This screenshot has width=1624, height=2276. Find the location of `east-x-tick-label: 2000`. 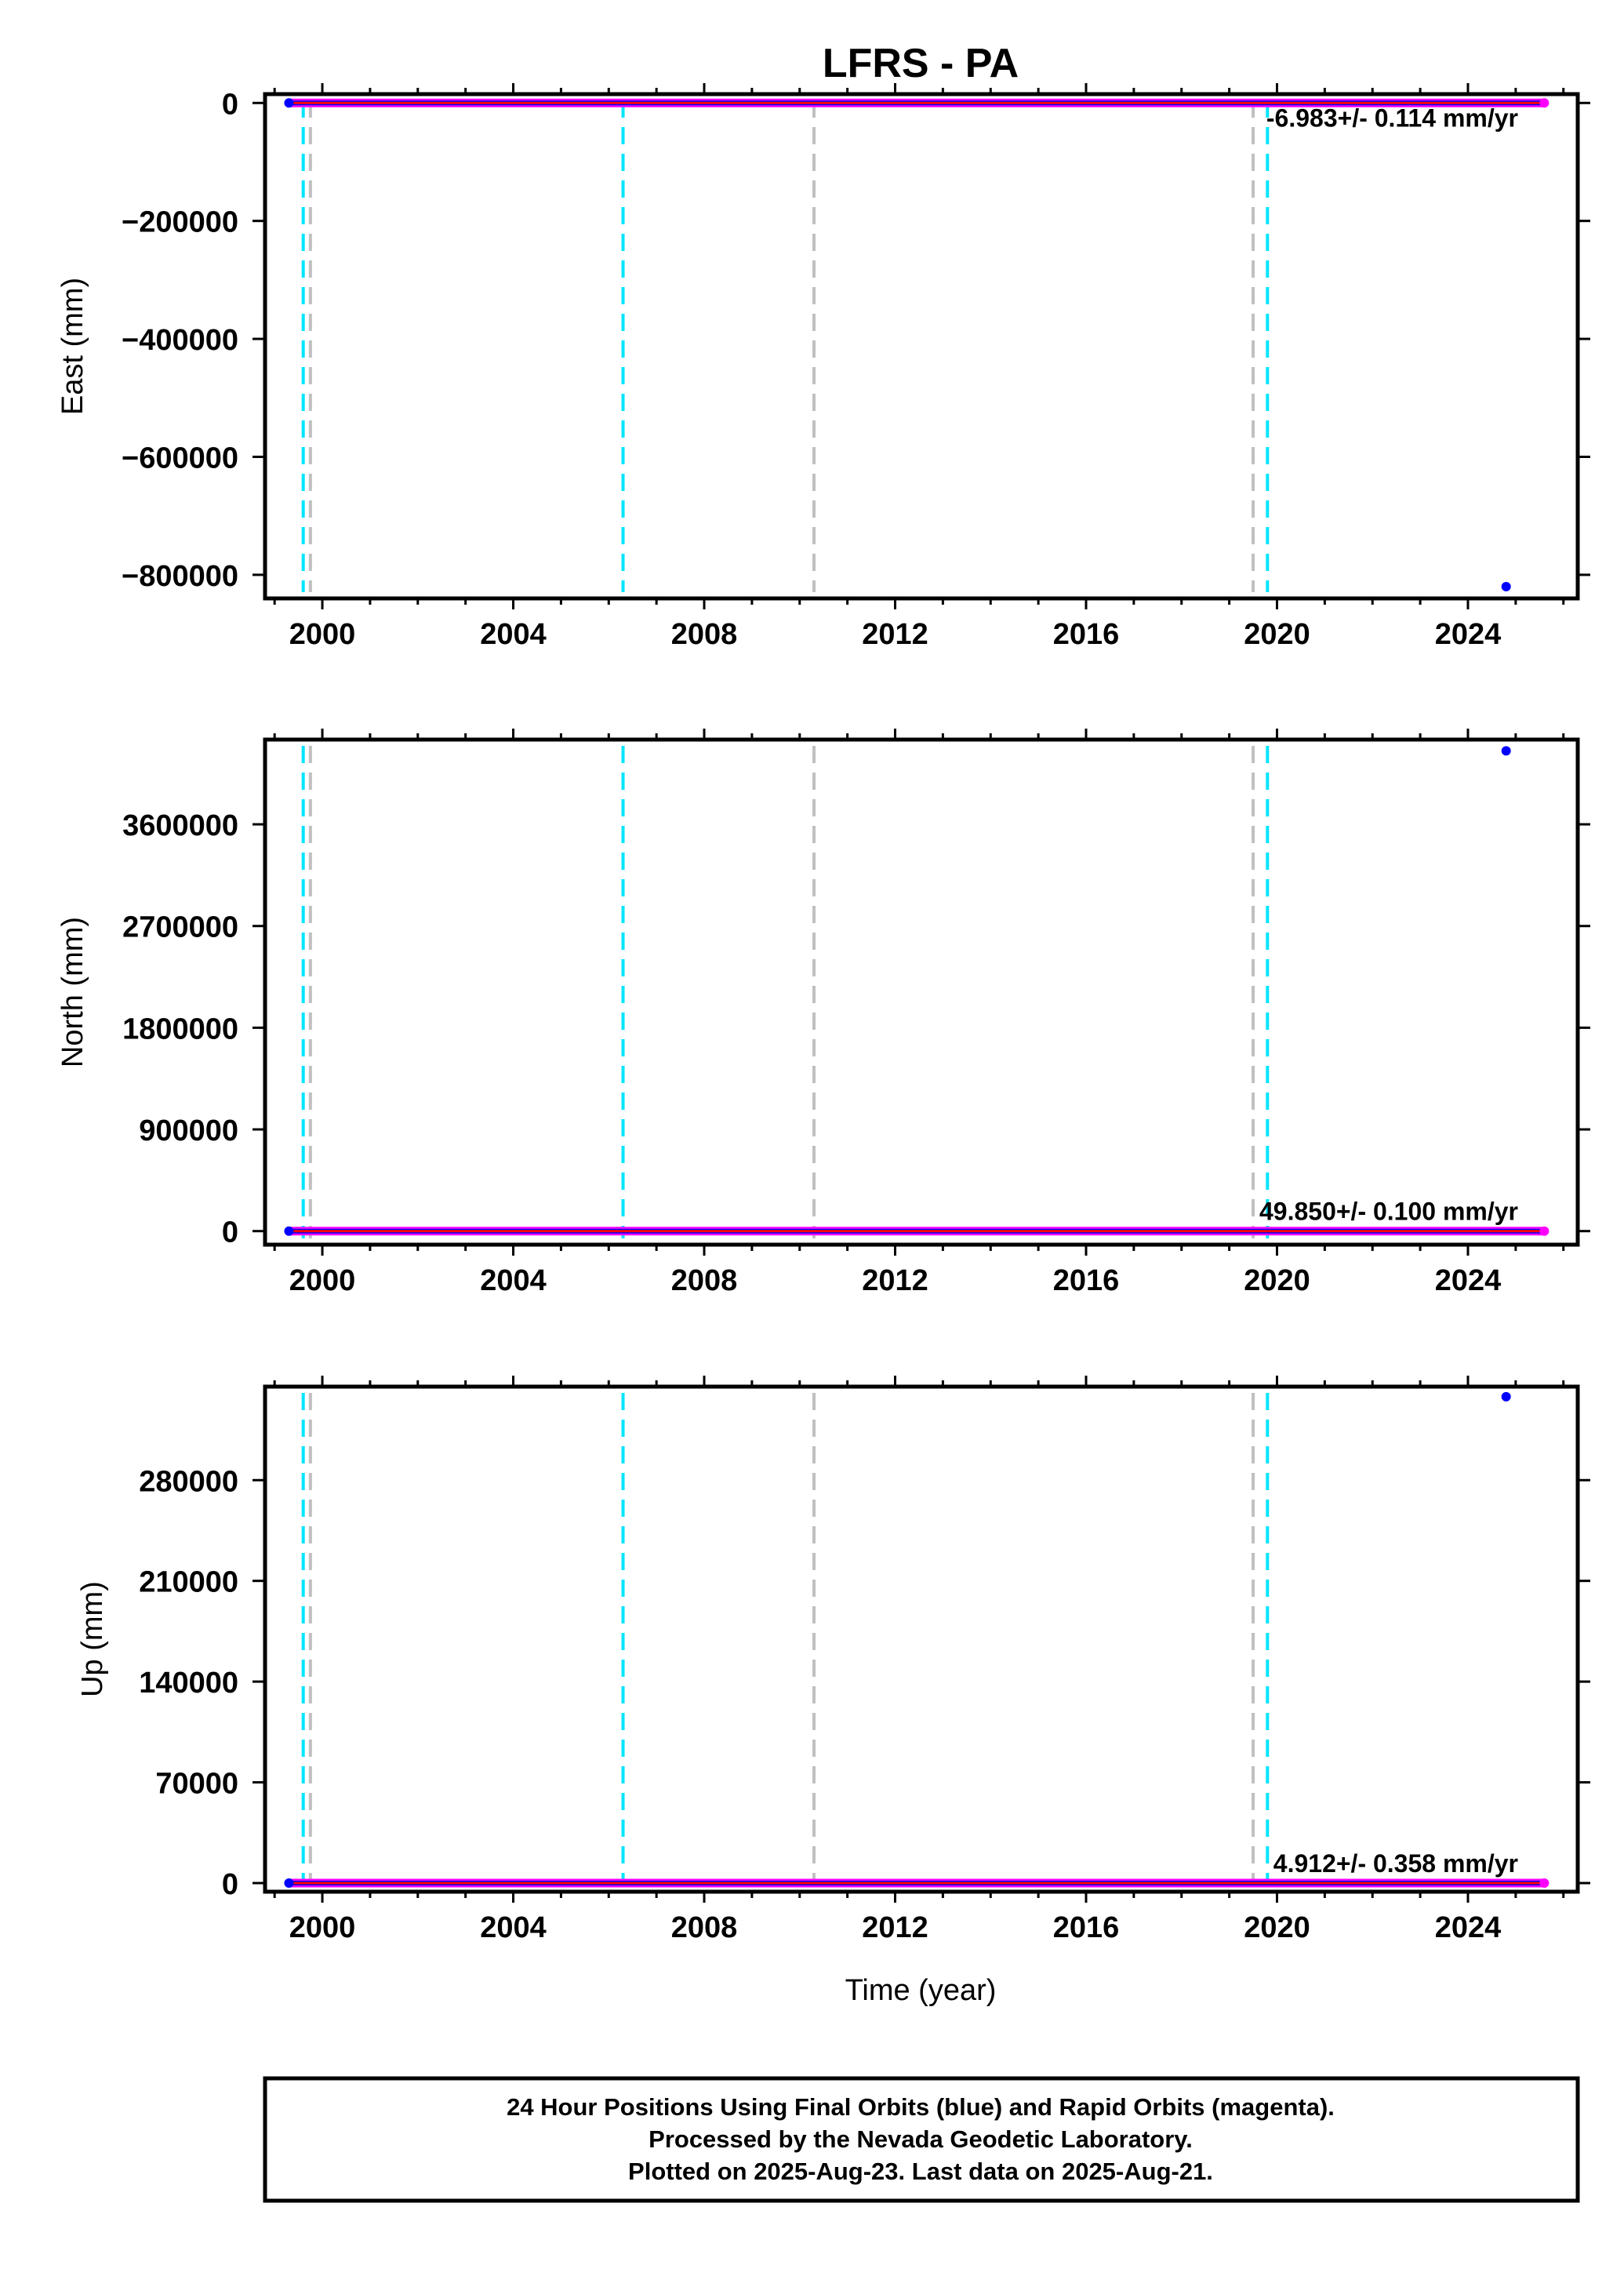

east-x-tick-label: 2000 is located at coordinates (323, 634).